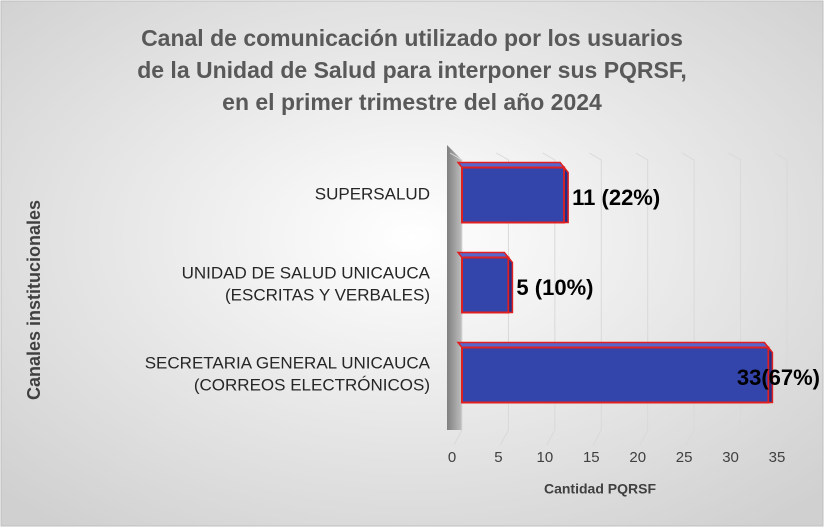  What do you see at coordinates (372, 193) in the screenshot?
I see `y-tick-label: SUPERSALUD` at bounding box center [372, 193].